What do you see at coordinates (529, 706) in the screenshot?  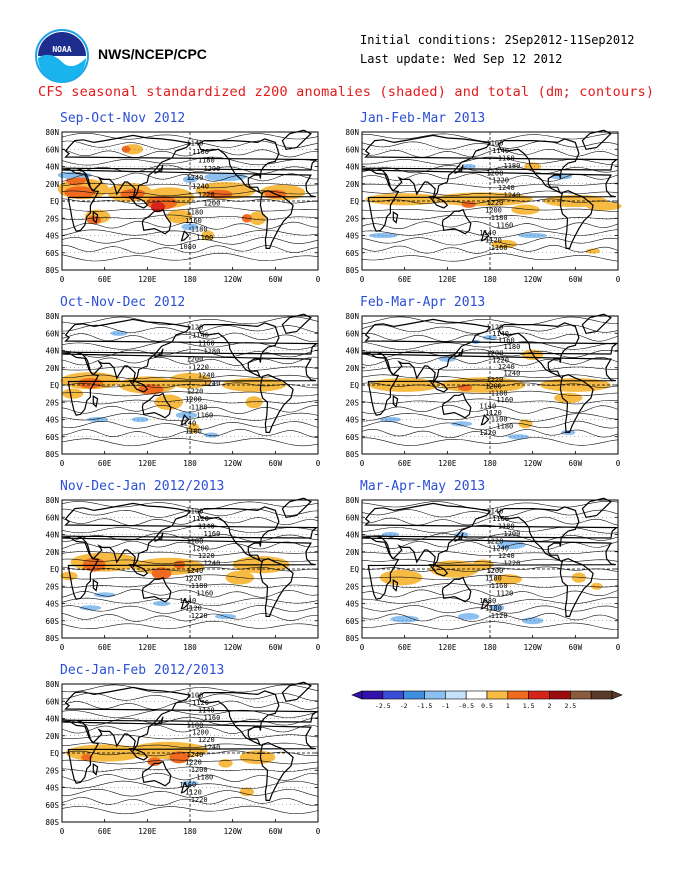 I see `colorbar-label: 1.5` at bounding box center [529, 706].